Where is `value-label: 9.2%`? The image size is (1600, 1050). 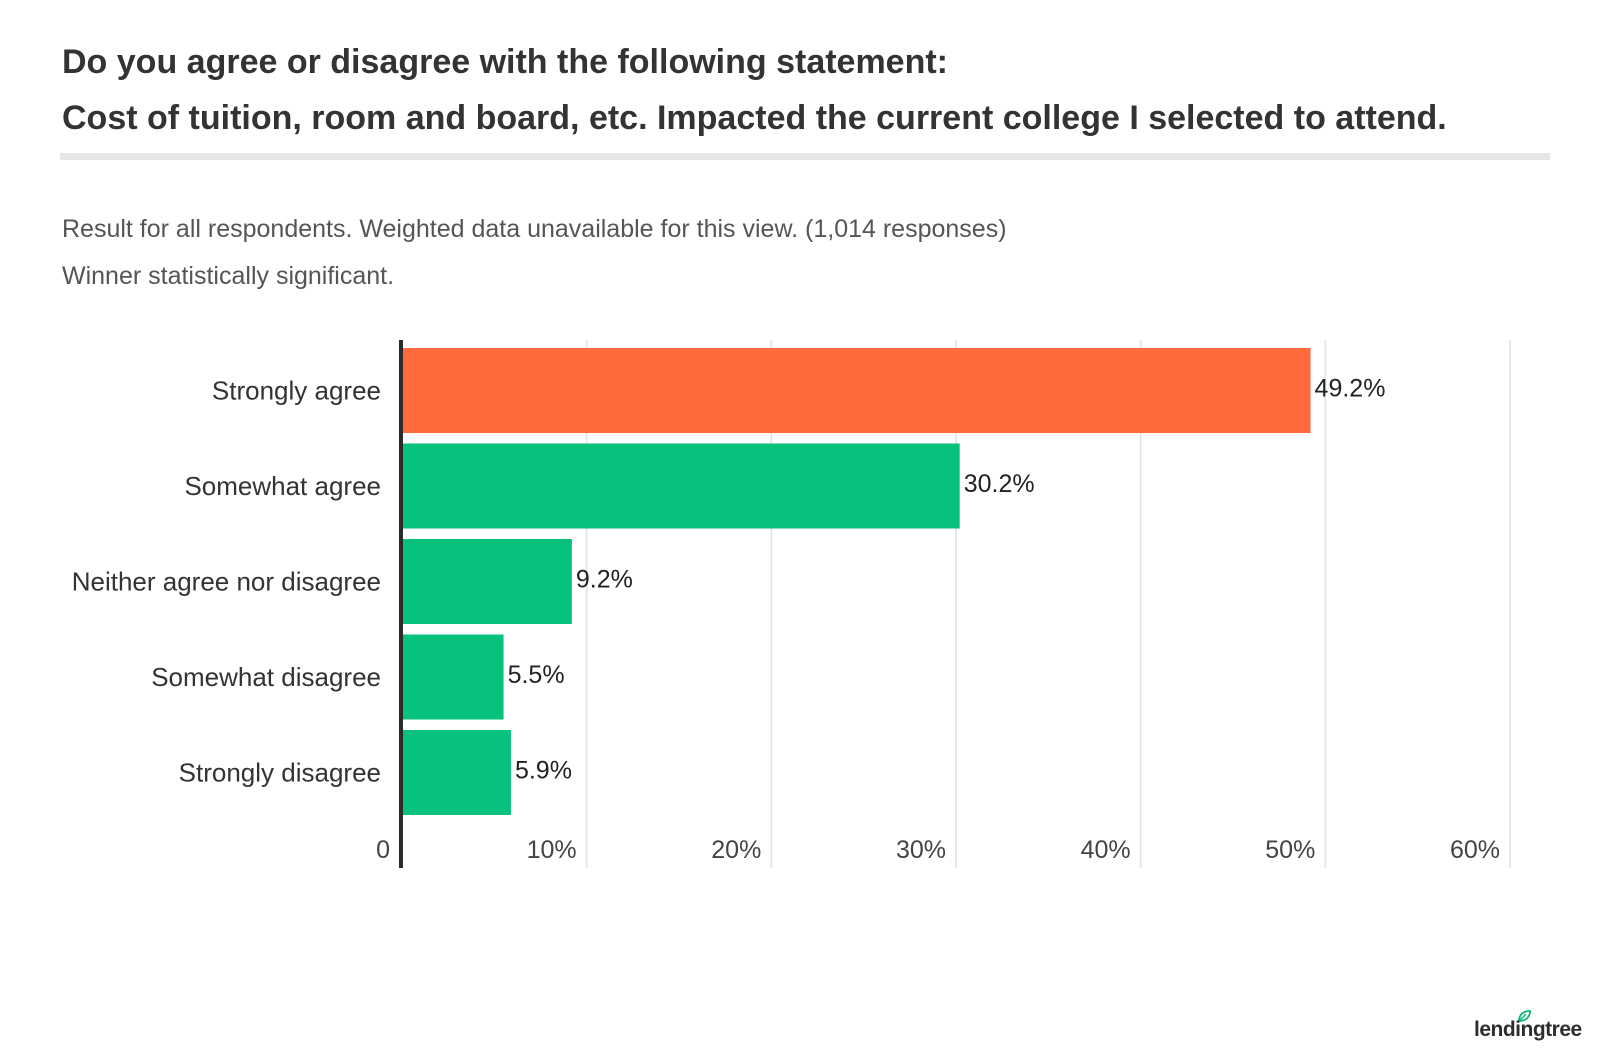
value-label: 9.2% is located at coordinates (604, 580).